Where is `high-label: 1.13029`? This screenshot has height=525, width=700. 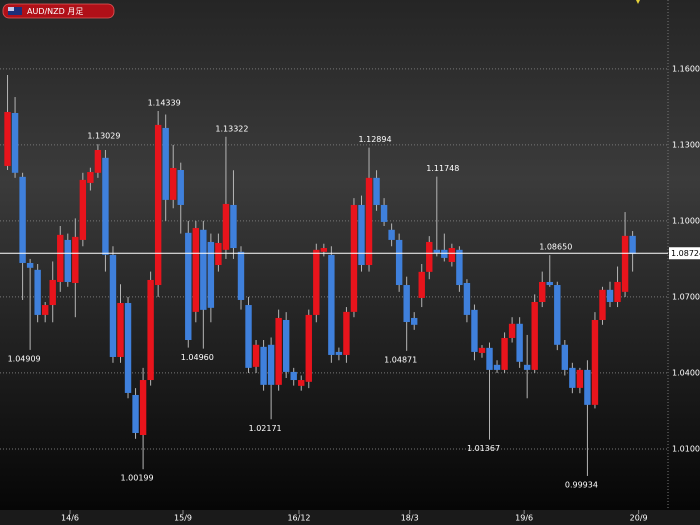 high-label: 1.13029 is located at coordinates (103, 136).